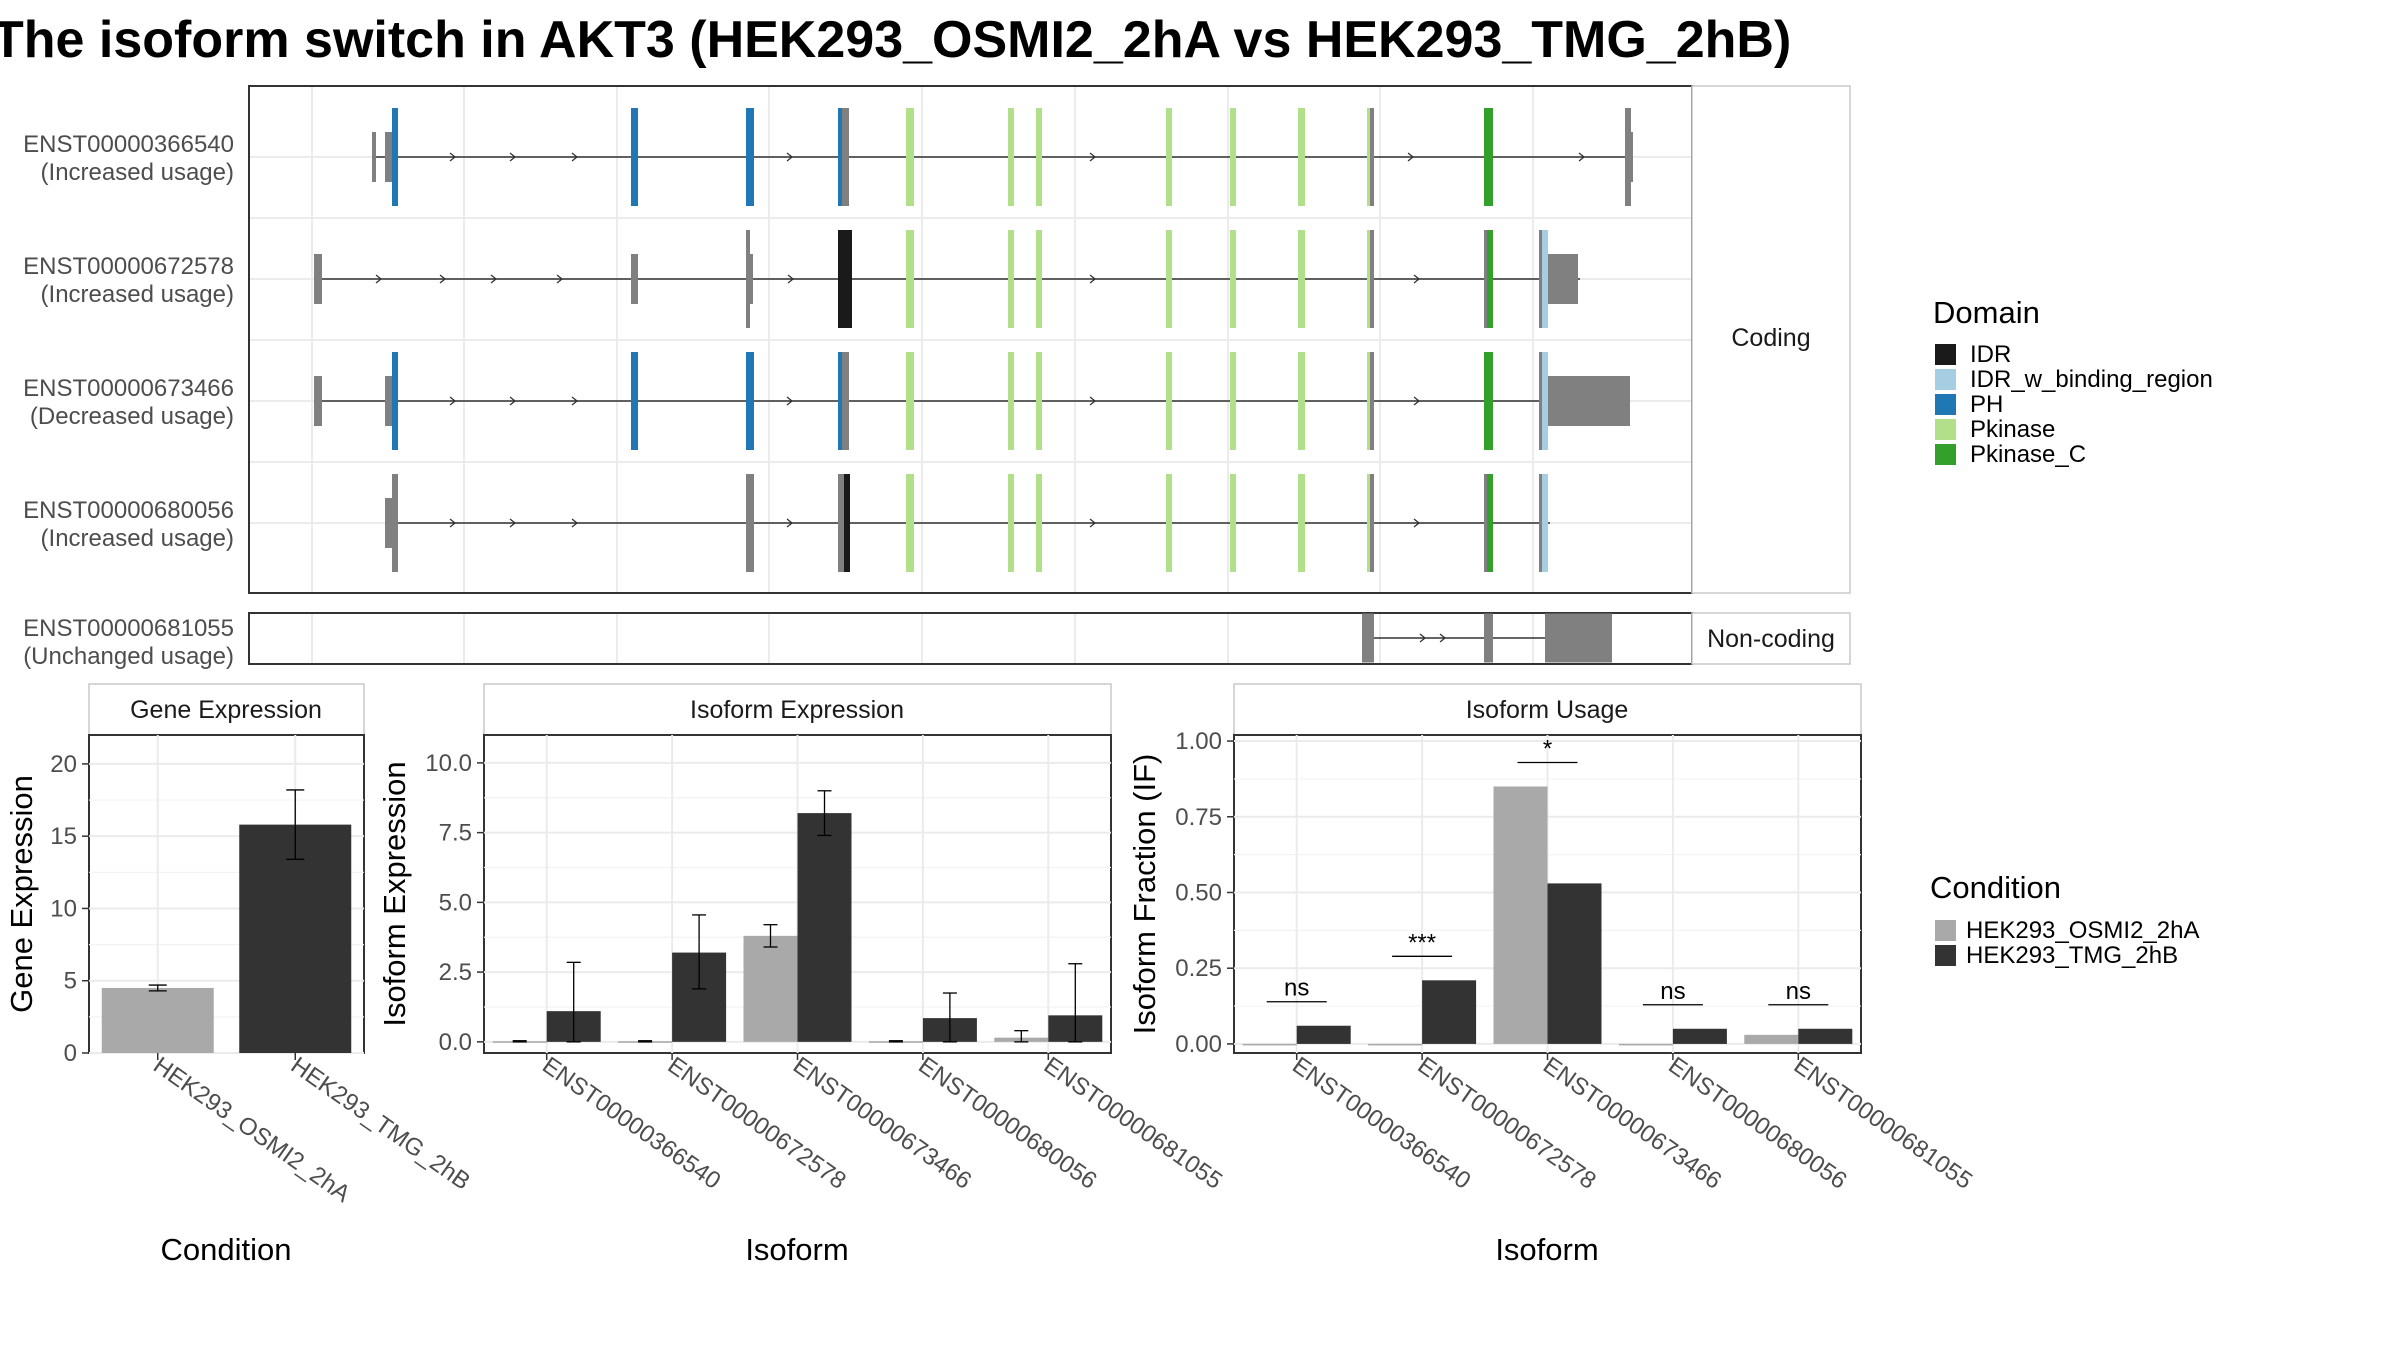 The width and height of the screenshot is (2400, 1350). What do you see at coordinates (1198, 892) in the screenshot?
I see `y-tick-label: 0.50` at bounding box center [1198, 892].